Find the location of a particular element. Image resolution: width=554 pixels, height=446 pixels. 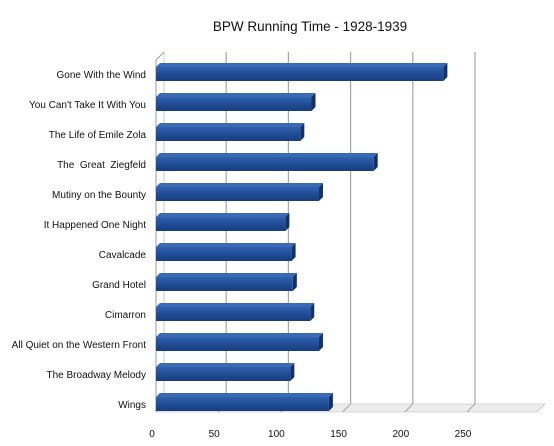

x-tick-label: 150 is located at coordinates (338, 434).